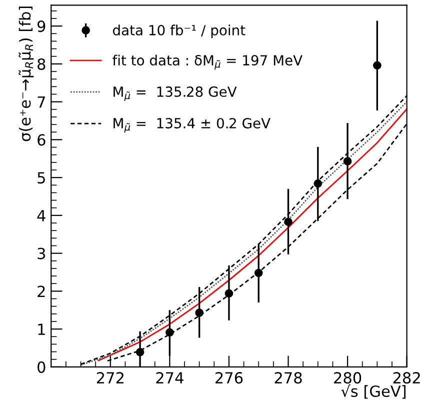 Image resolution: width=426 pixels, height=401 pixels. What do you see at coordinates (41, 329) in the screenshot?
I see `y-tick-label: 1` at bounding box center [41, 329].